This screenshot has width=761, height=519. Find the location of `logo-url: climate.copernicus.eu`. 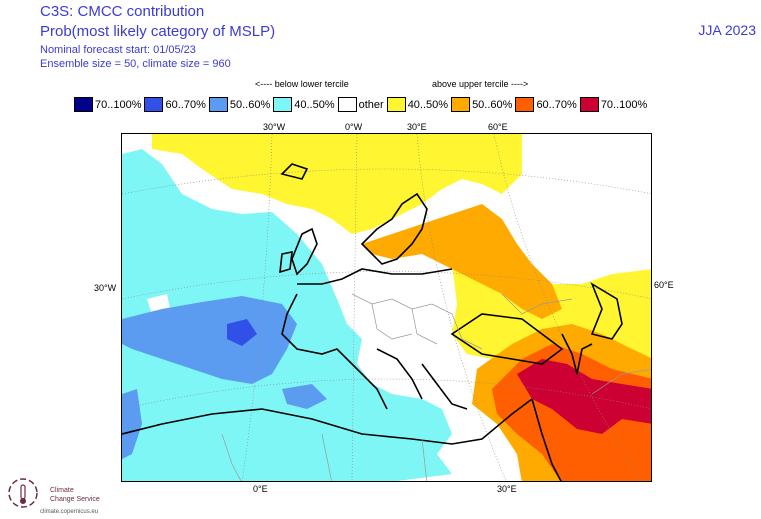

logo-url: climate.copernicus.eu is located at coordinates (69, 512).